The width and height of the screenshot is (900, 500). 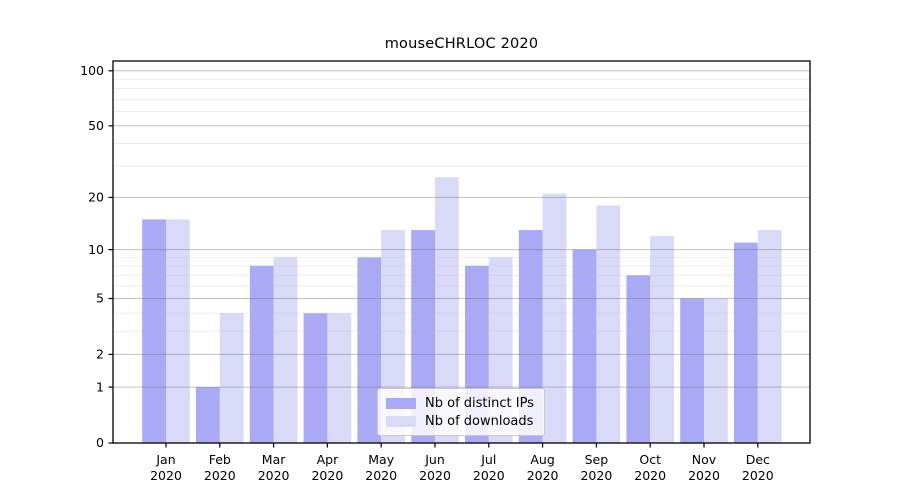 What do you see at coordinates (100, 298) in the screenshot?
I see `y-tick-label: 5` at bounding box center [100, 298].